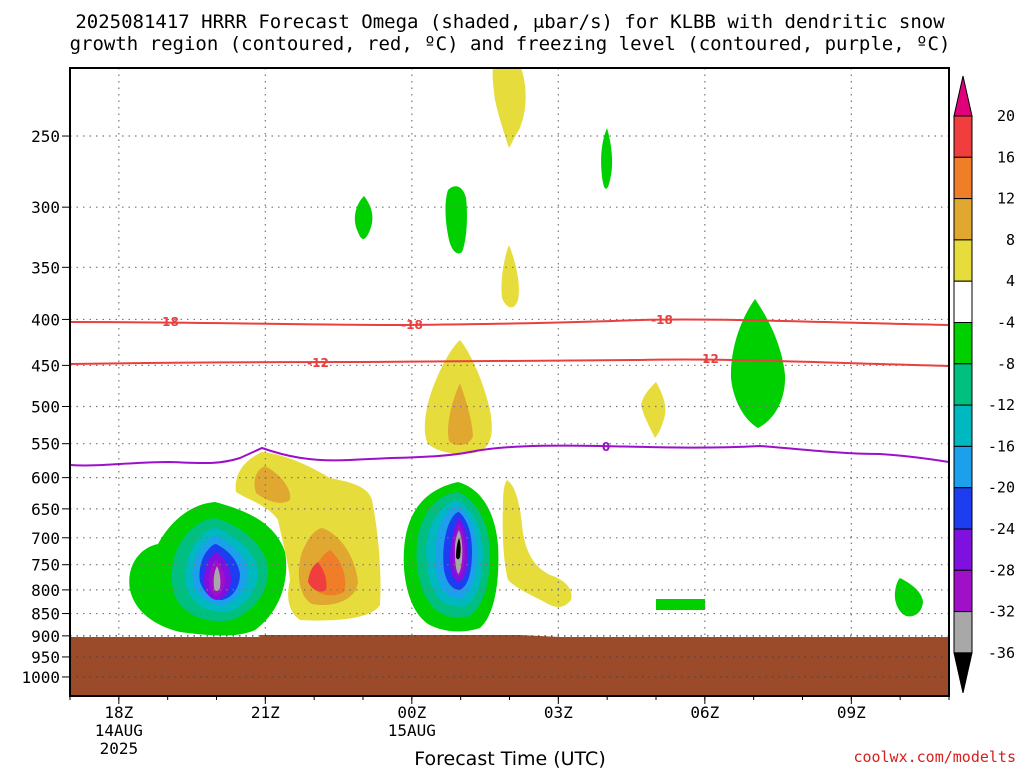 The image size is (1024, 768). What do you see at coordinates (118, 712) in the screenshot?
I see `x-tick-label: 18Z` at bounding box center [118, 712].